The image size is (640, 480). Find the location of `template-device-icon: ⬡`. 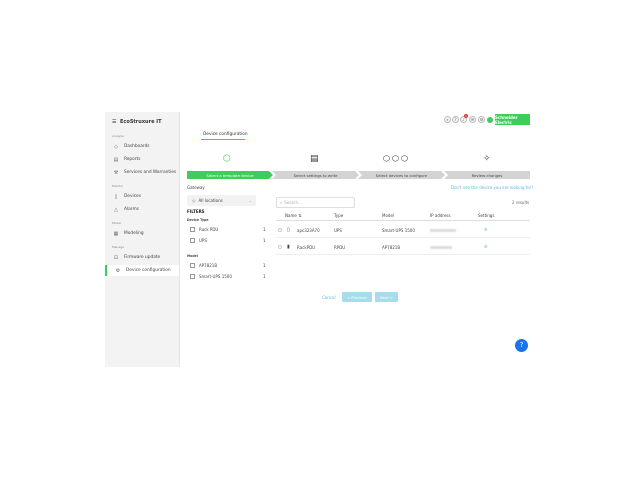

template-device-icon: ⬡ is located at coordinates (227, 159).